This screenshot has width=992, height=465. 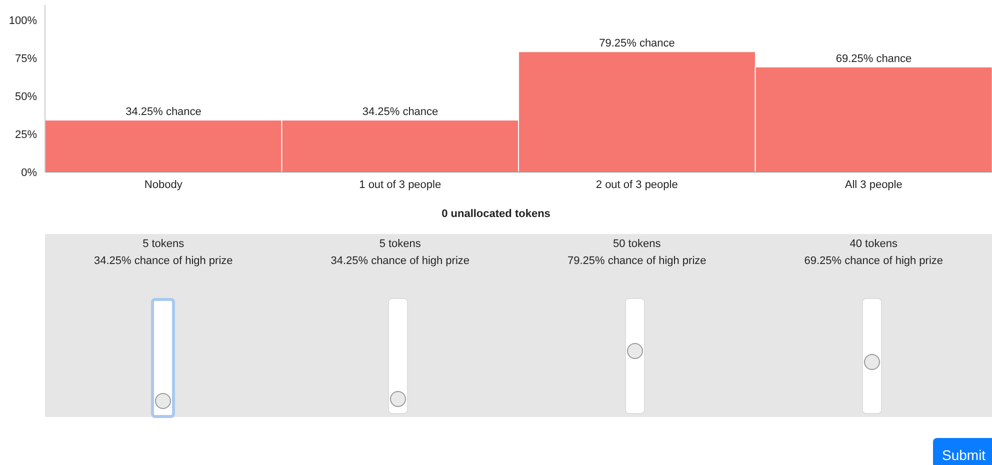 I want to click on y-tick-label: 0%, so click(x=29, y=172).